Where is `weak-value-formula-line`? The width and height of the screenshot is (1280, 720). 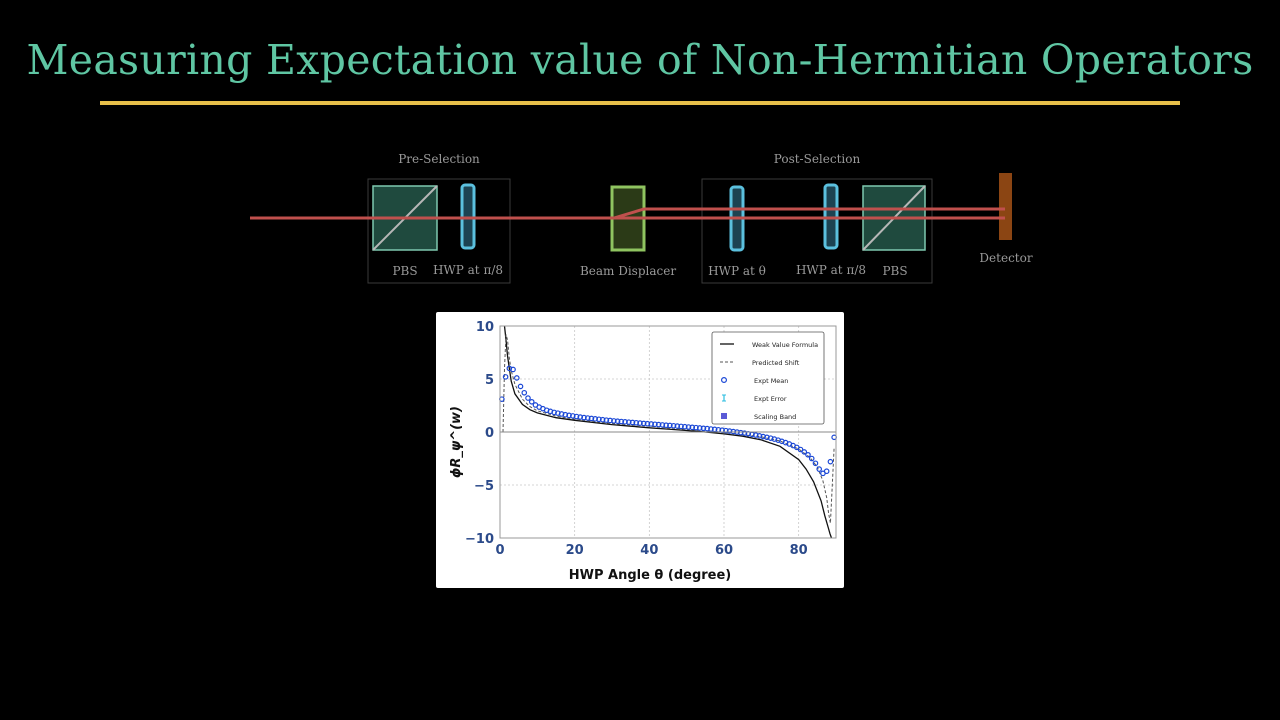
weak-value-formula-line is located at coordinates (668, 432).